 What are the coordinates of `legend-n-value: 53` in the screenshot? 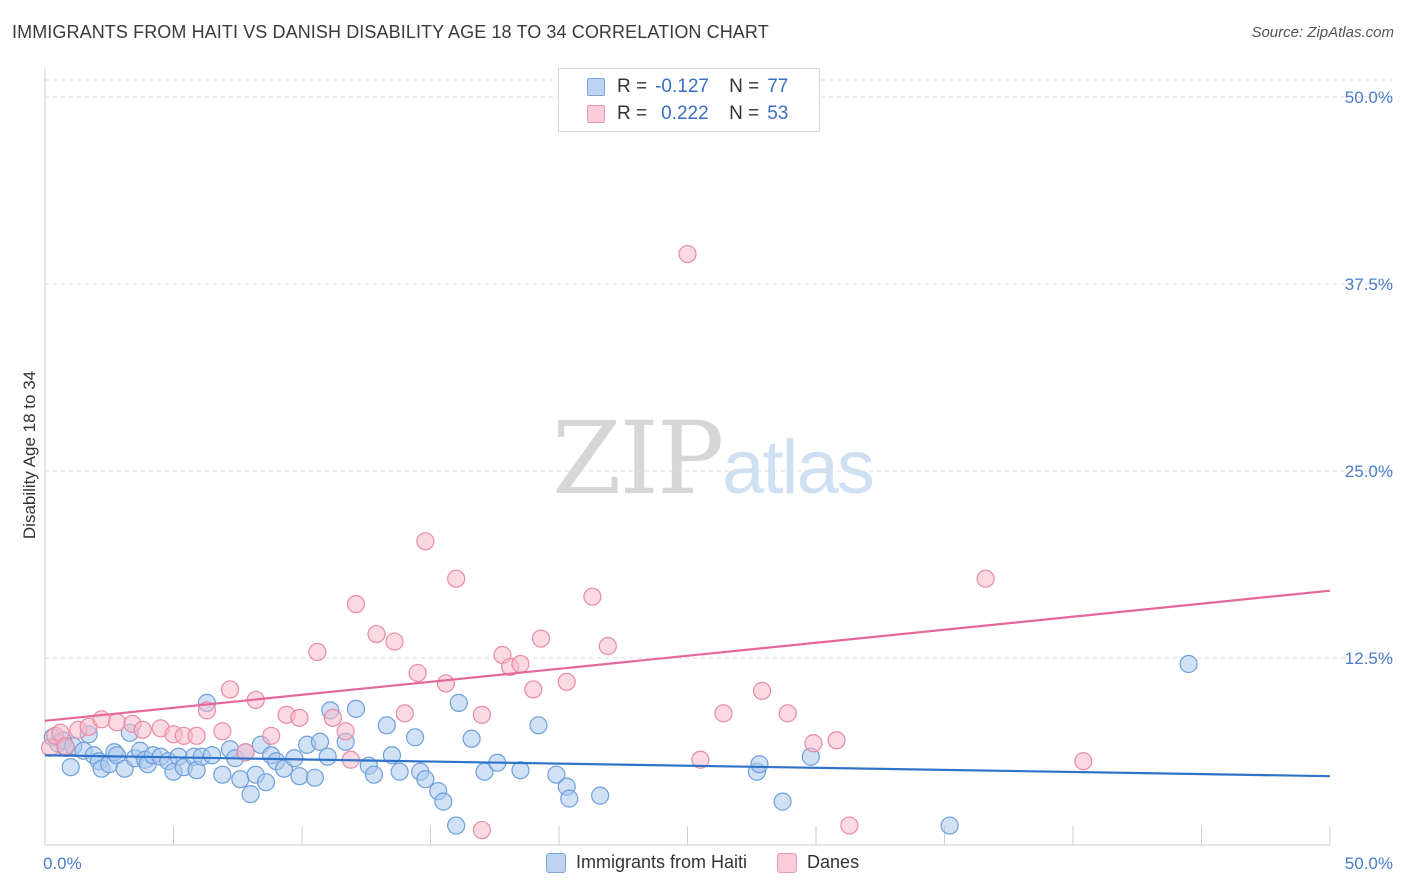 It's located at (778, 113).